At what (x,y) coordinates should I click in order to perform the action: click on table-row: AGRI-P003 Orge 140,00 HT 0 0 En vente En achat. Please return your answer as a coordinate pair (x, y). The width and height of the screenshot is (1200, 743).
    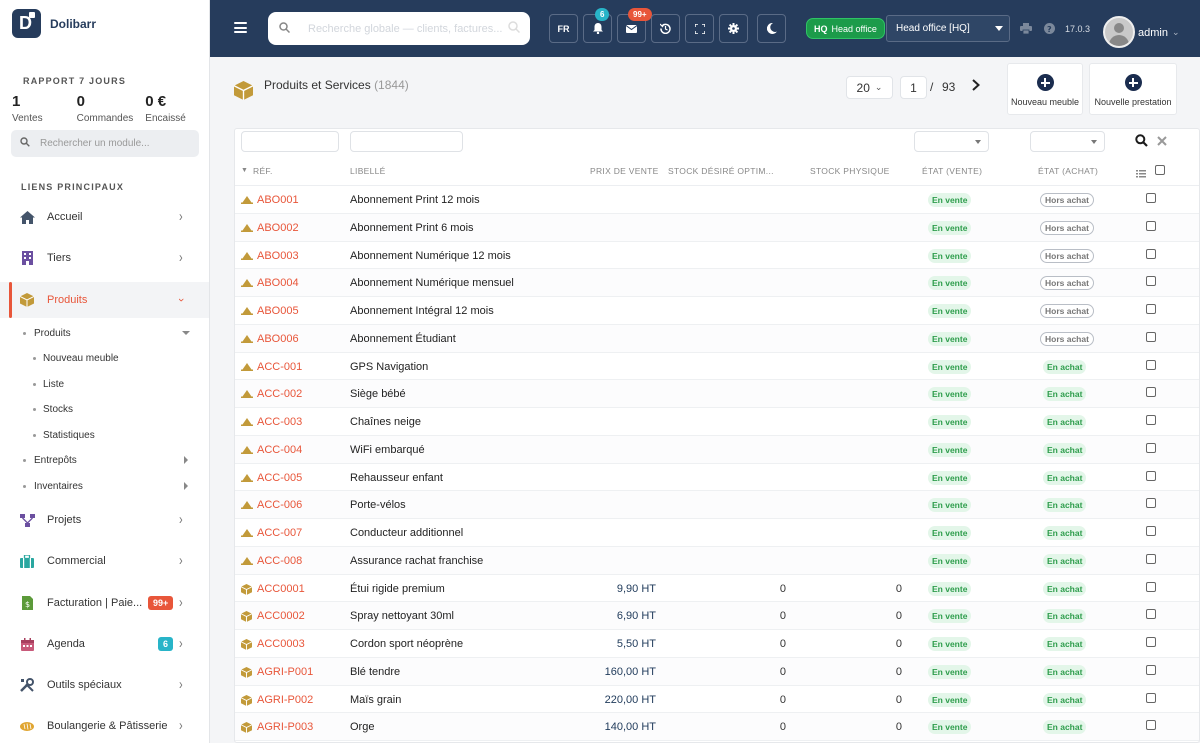
    Looking at the image, I should click on (717, 727).